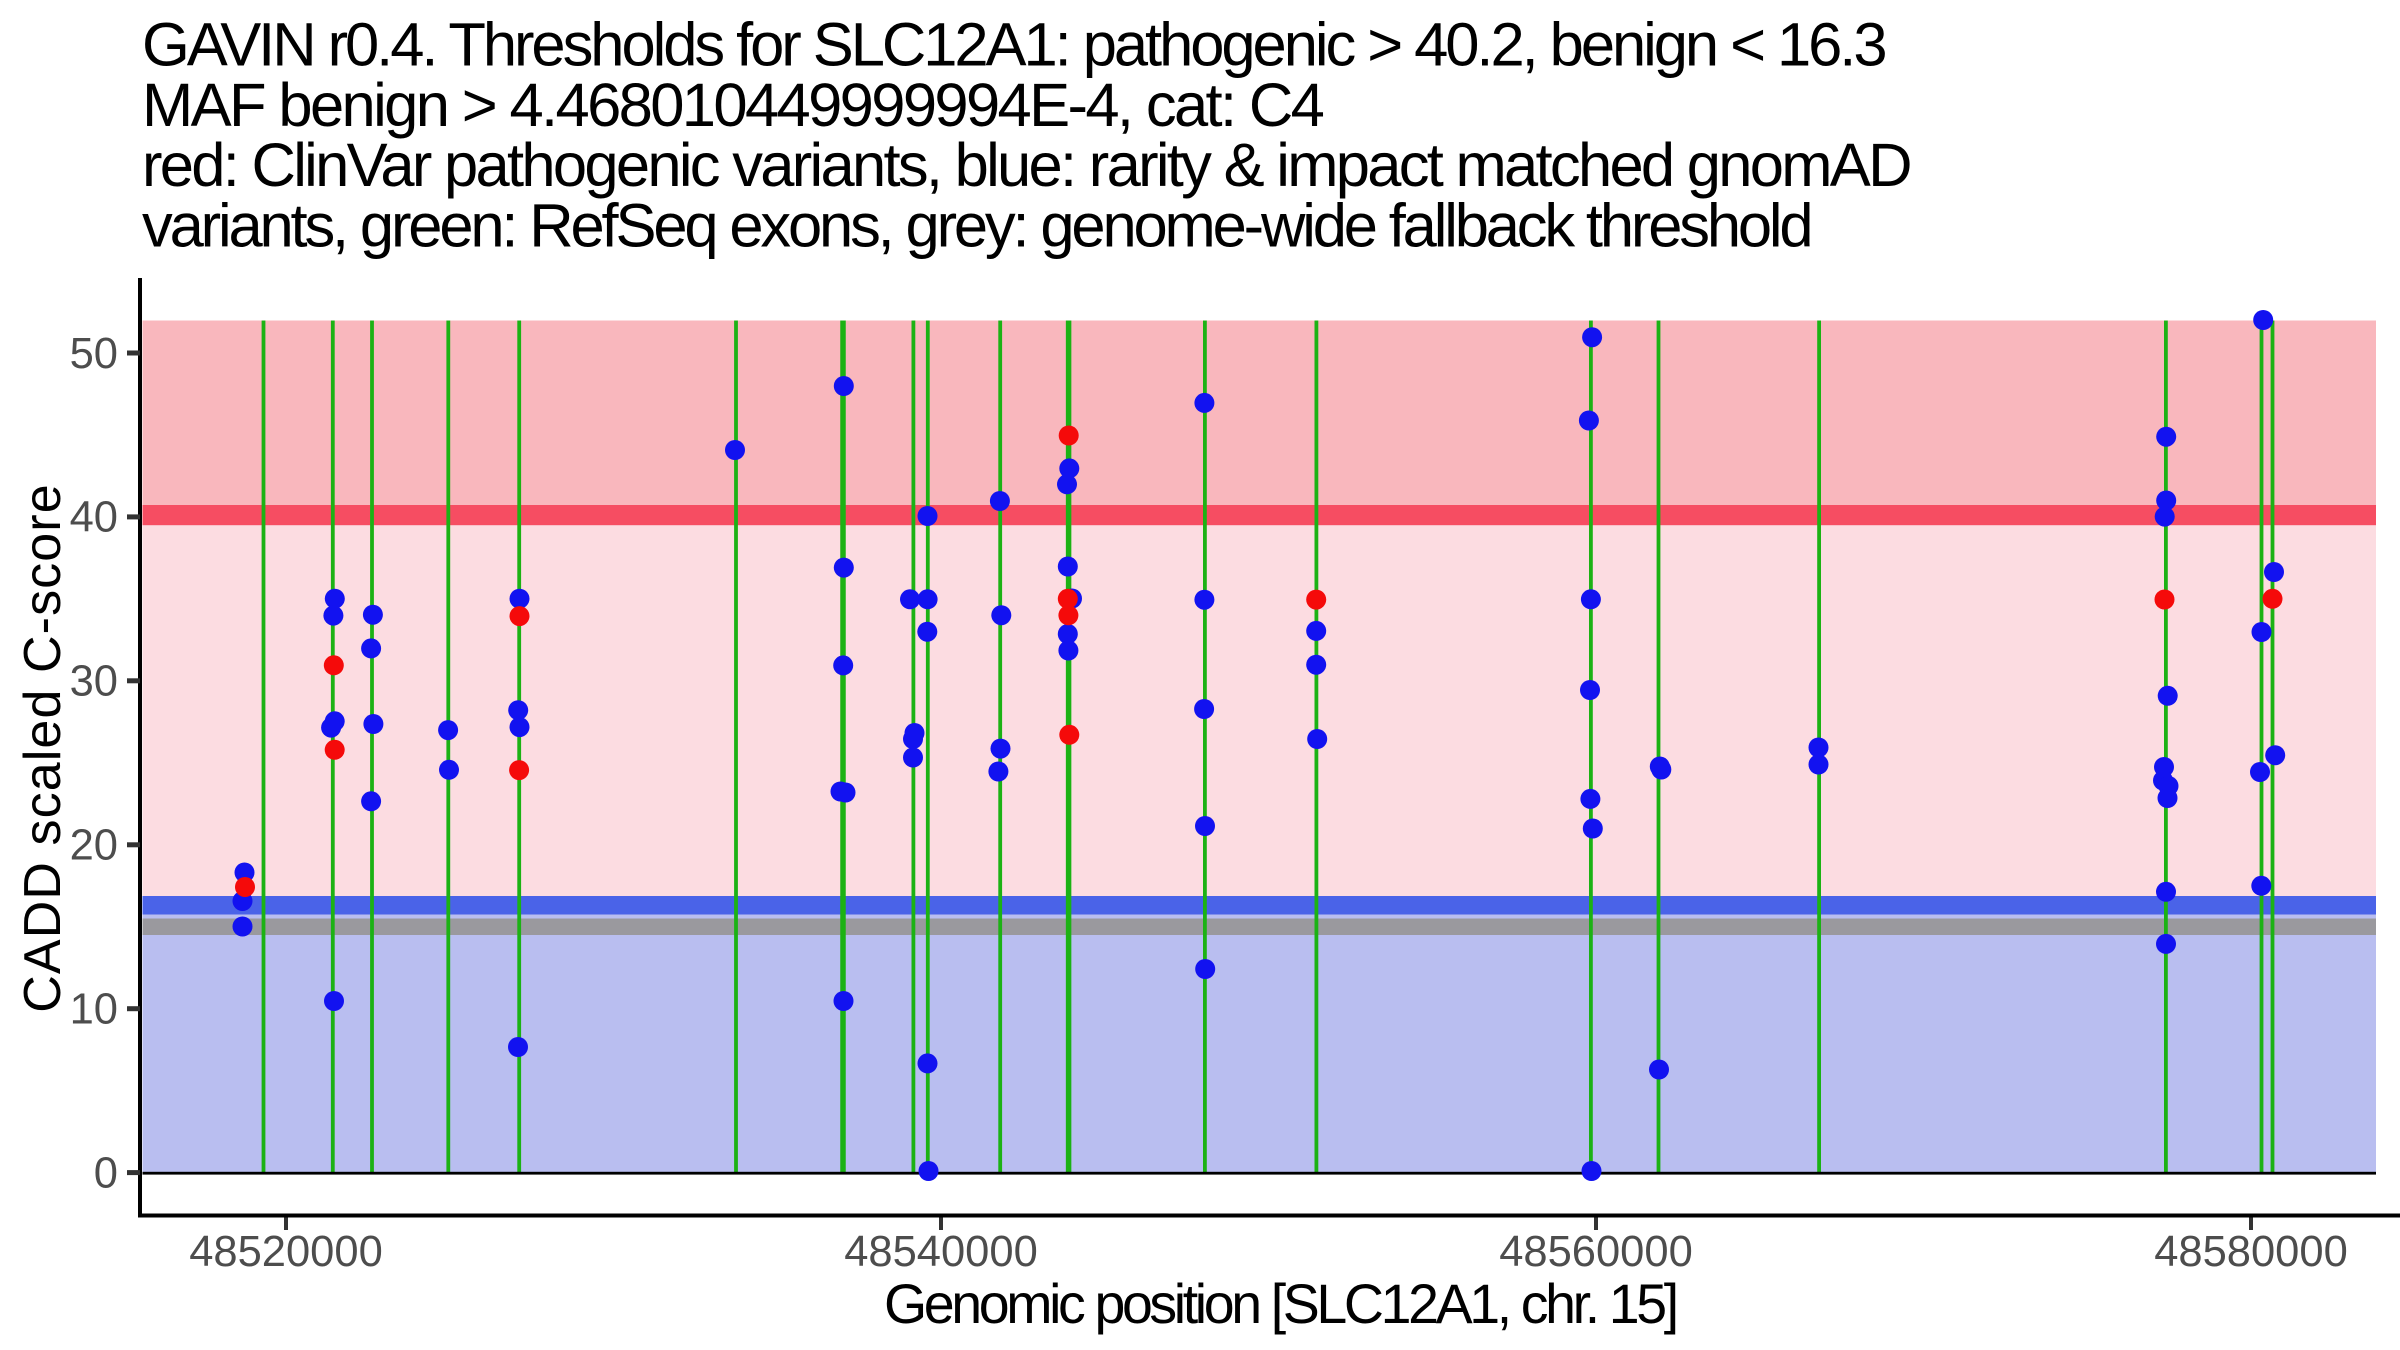 The width and height of the screenshot is (2400, 1350). Describe the element at coordinates (941, 1252) in the screenshot. I see `svg-text: 48540000` at that location.